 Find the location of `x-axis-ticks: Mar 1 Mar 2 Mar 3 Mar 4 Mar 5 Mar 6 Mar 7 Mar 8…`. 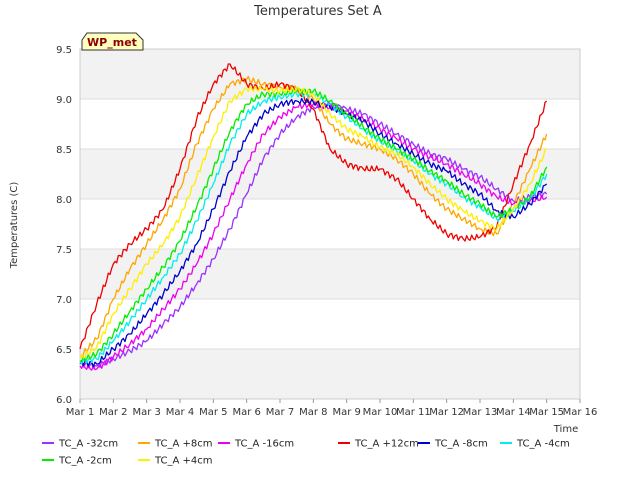

x-axis-ticks: Mar 1 Mar 2 Mar 3 Mar 4 Mar 5 Mar 6 Mar 7 Mar 8… is located at coordinates (332, 408).